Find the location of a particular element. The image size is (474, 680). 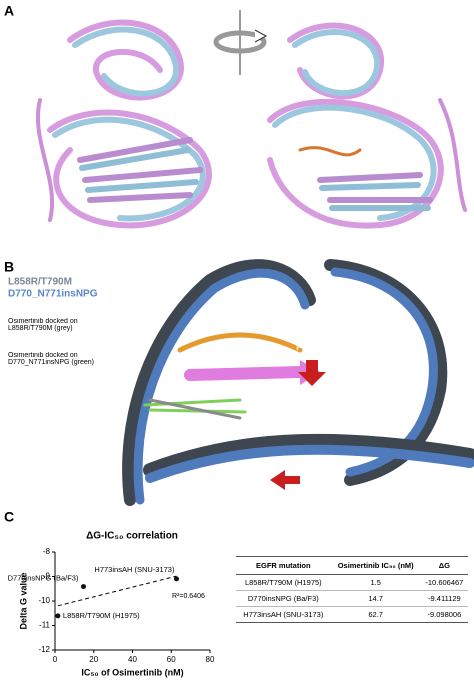

legend-label: D770_N771insNPG is located at coordinates (53, 294).